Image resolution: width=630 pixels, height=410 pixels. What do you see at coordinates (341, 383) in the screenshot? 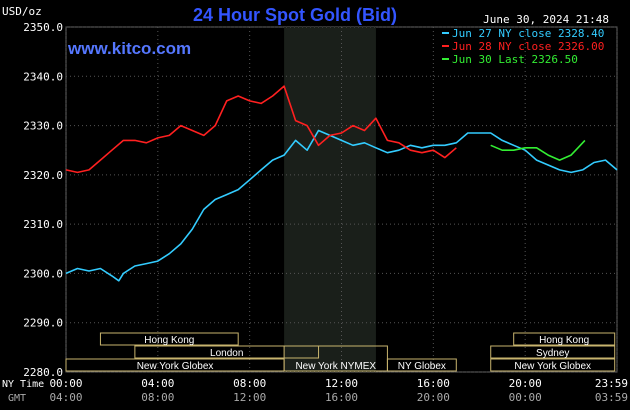
I see `x-tick-label-ny: 12:00` at bounding box center [341, 383].